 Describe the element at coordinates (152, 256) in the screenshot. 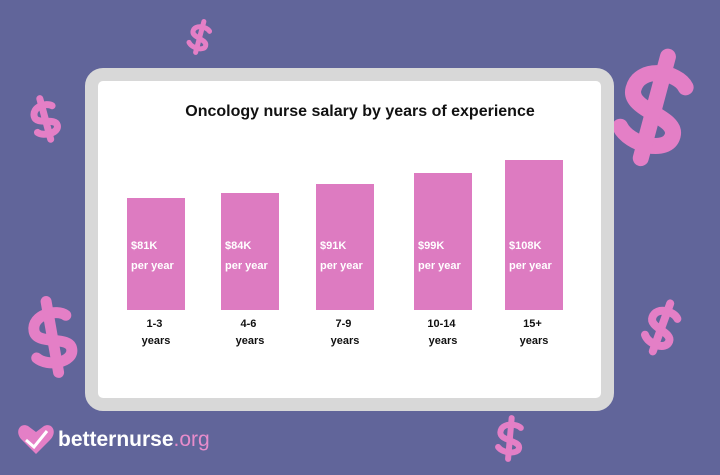

I see `value-label: $81K per year` at that location.